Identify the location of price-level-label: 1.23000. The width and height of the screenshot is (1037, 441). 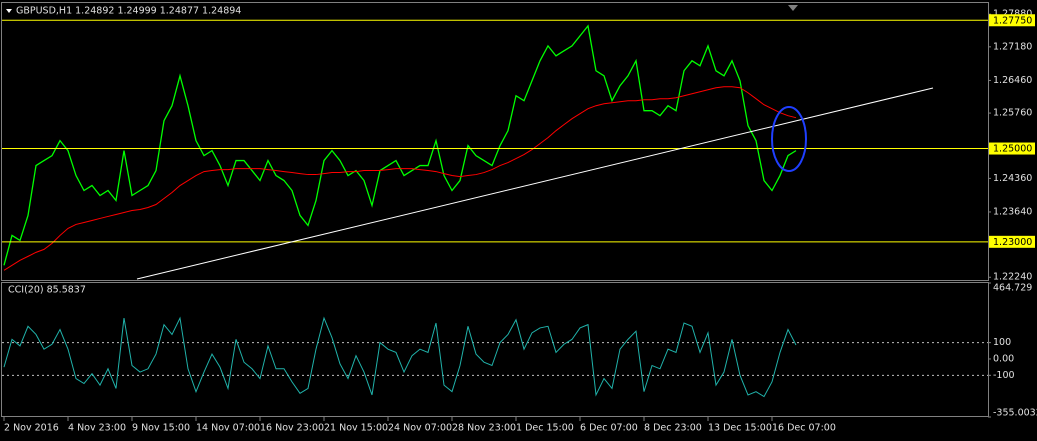
(1012, 242).